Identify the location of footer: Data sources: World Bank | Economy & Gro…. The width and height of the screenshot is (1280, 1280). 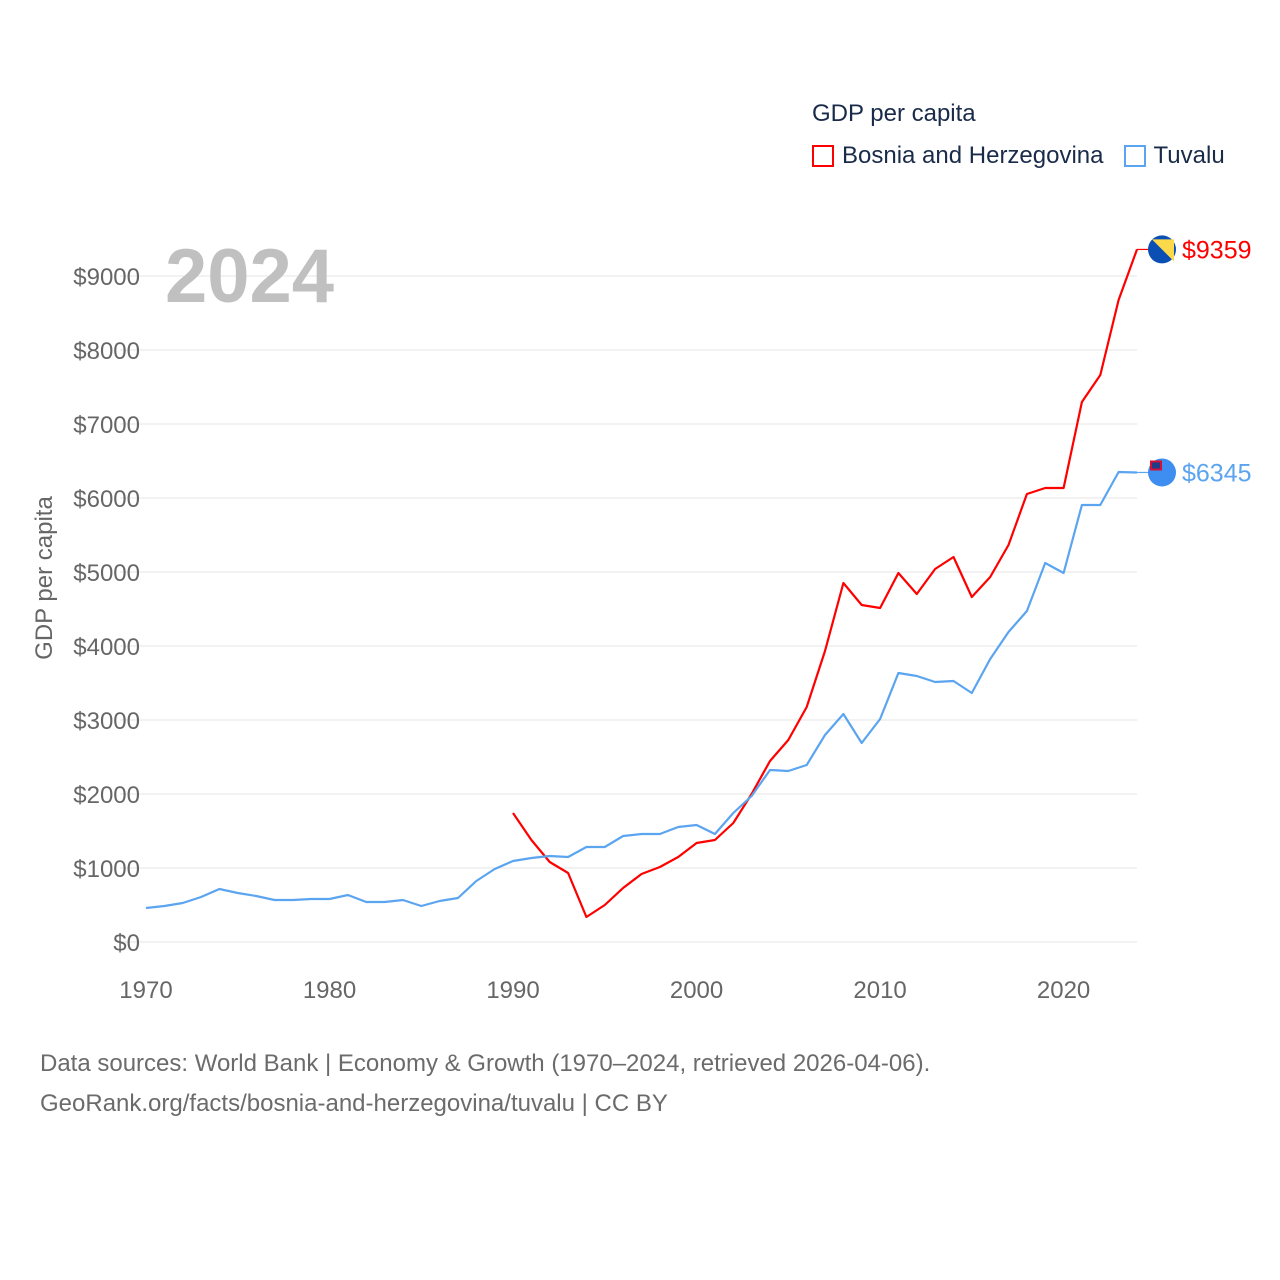
(485, 1084).